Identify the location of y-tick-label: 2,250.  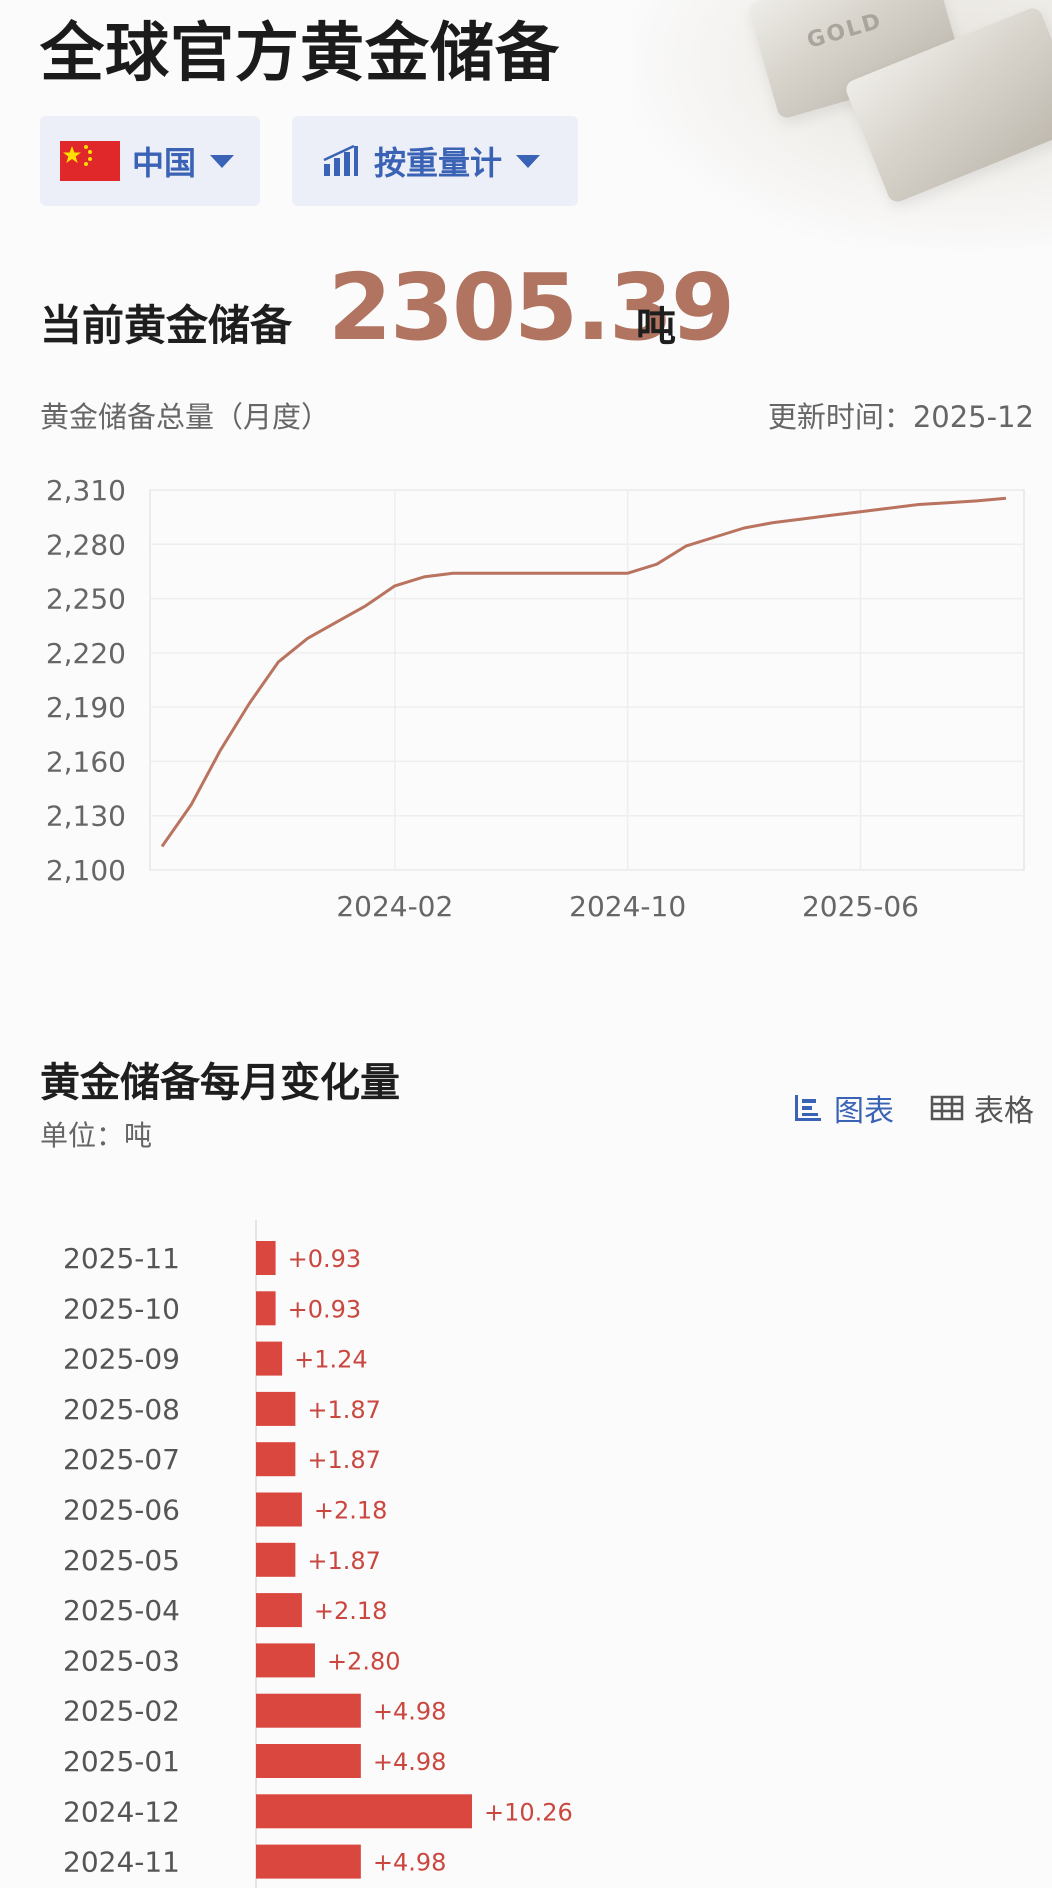
(86, 599).